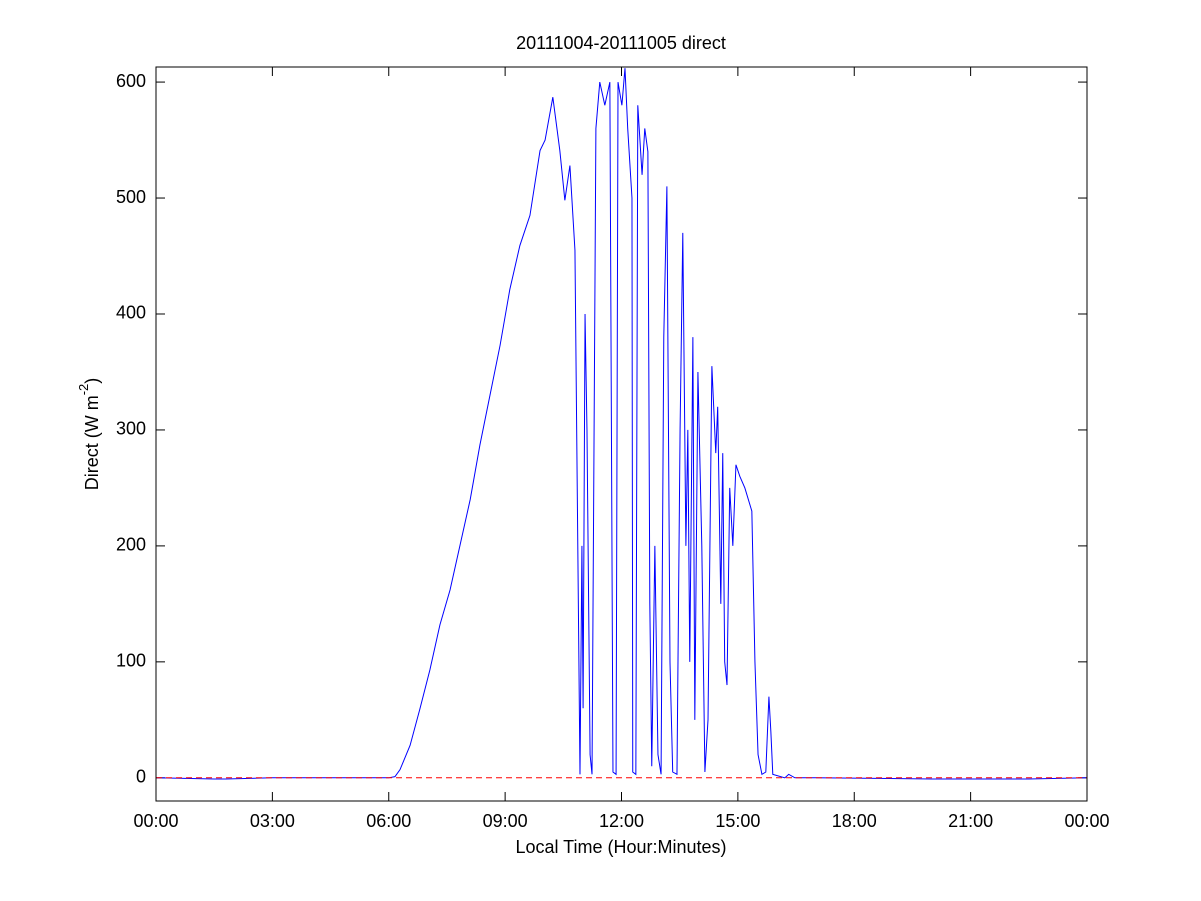  Describe the element at coordinates (131, 661) in the screenshot. I see `y-tick-label: 100` at that location.